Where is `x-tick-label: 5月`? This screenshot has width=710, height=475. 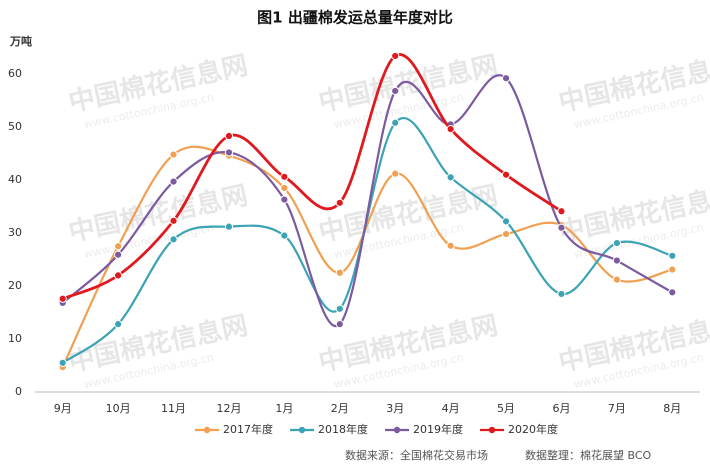 x-tick-label: 5月 is located at coordinates (506, 408).